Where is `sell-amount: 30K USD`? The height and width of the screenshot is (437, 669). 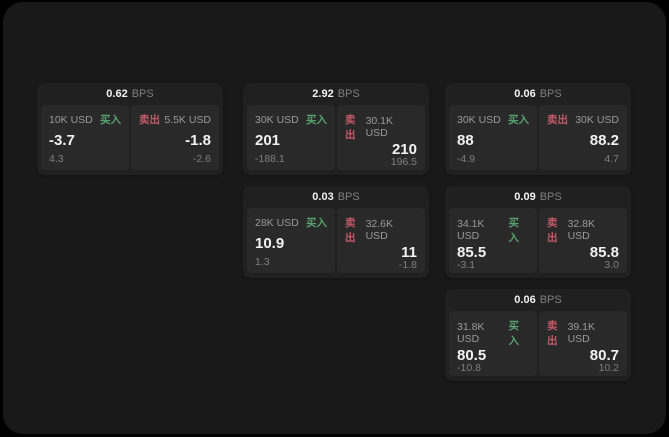 sell-amount: 30K USD is located at coordinates (597, 119).